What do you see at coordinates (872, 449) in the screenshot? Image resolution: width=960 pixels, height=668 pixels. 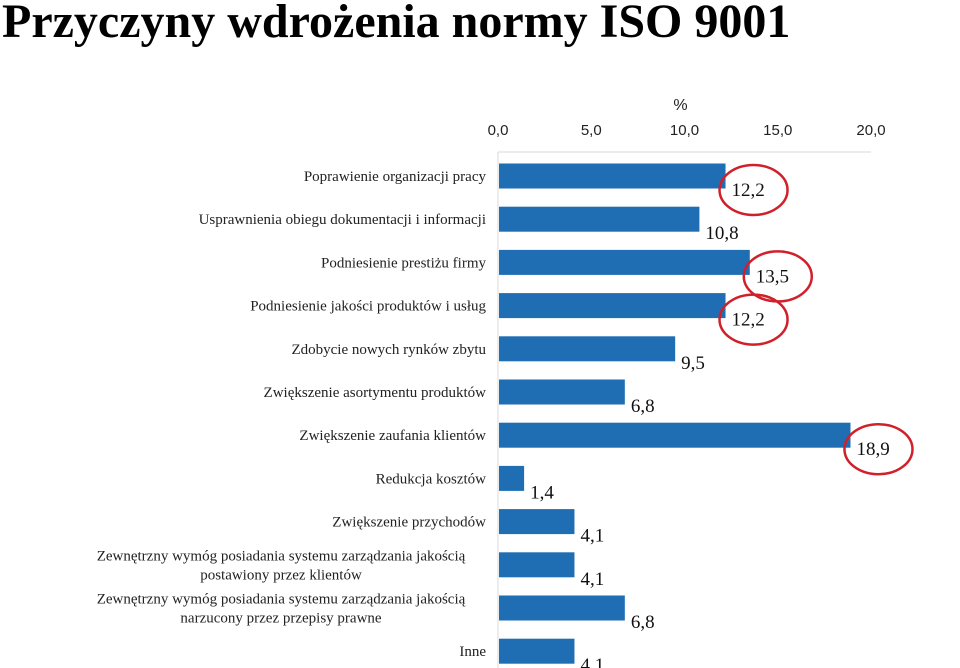 I see `data-label: 18,9` at bounding box center [872, 449].